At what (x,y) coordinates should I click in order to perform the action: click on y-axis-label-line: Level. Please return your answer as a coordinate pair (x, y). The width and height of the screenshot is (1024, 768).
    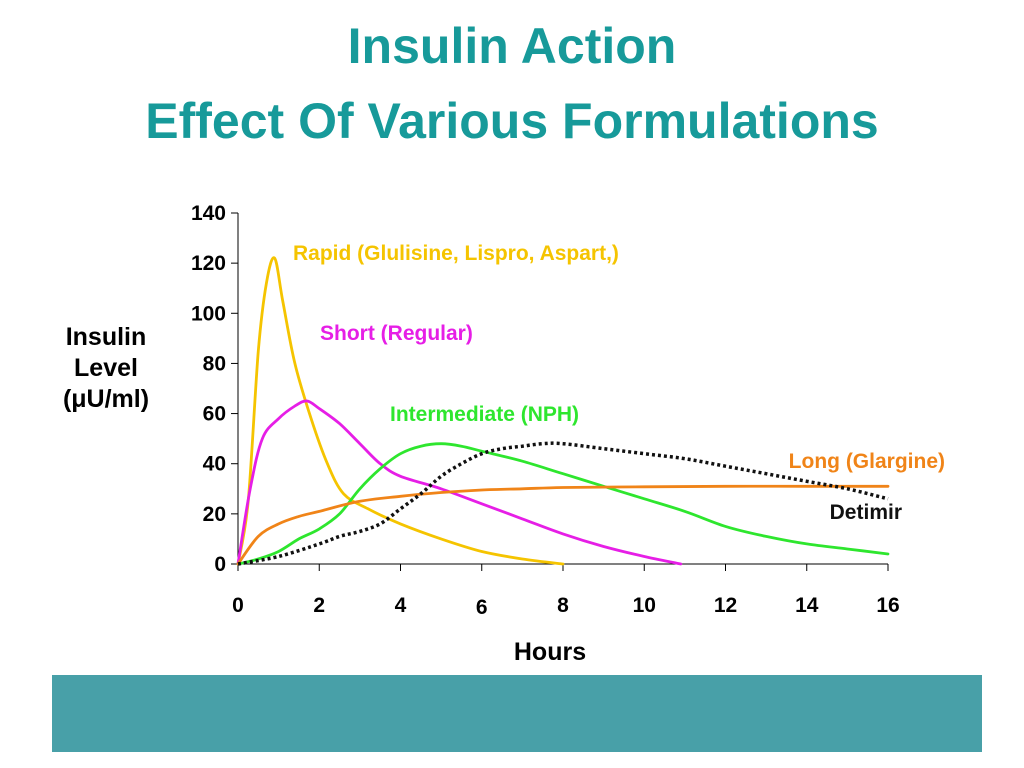
    Looking at the image, I should click on (106, 368).